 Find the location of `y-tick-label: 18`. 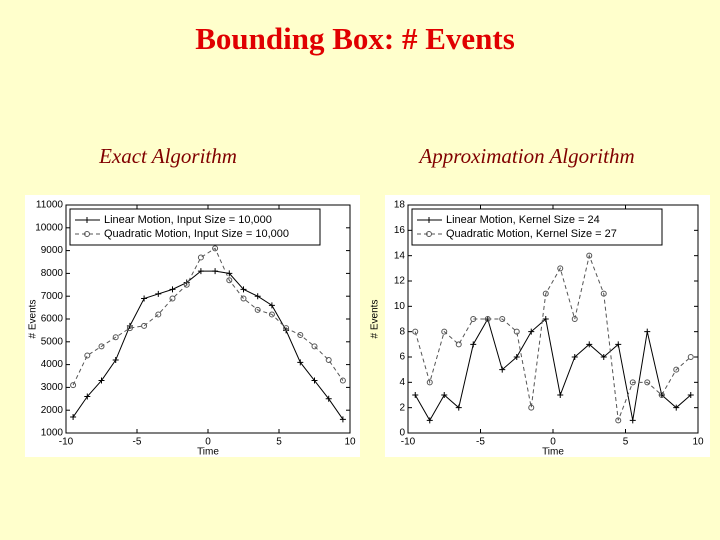

y-tick-label: 18 is located at coordinates (400, 205).